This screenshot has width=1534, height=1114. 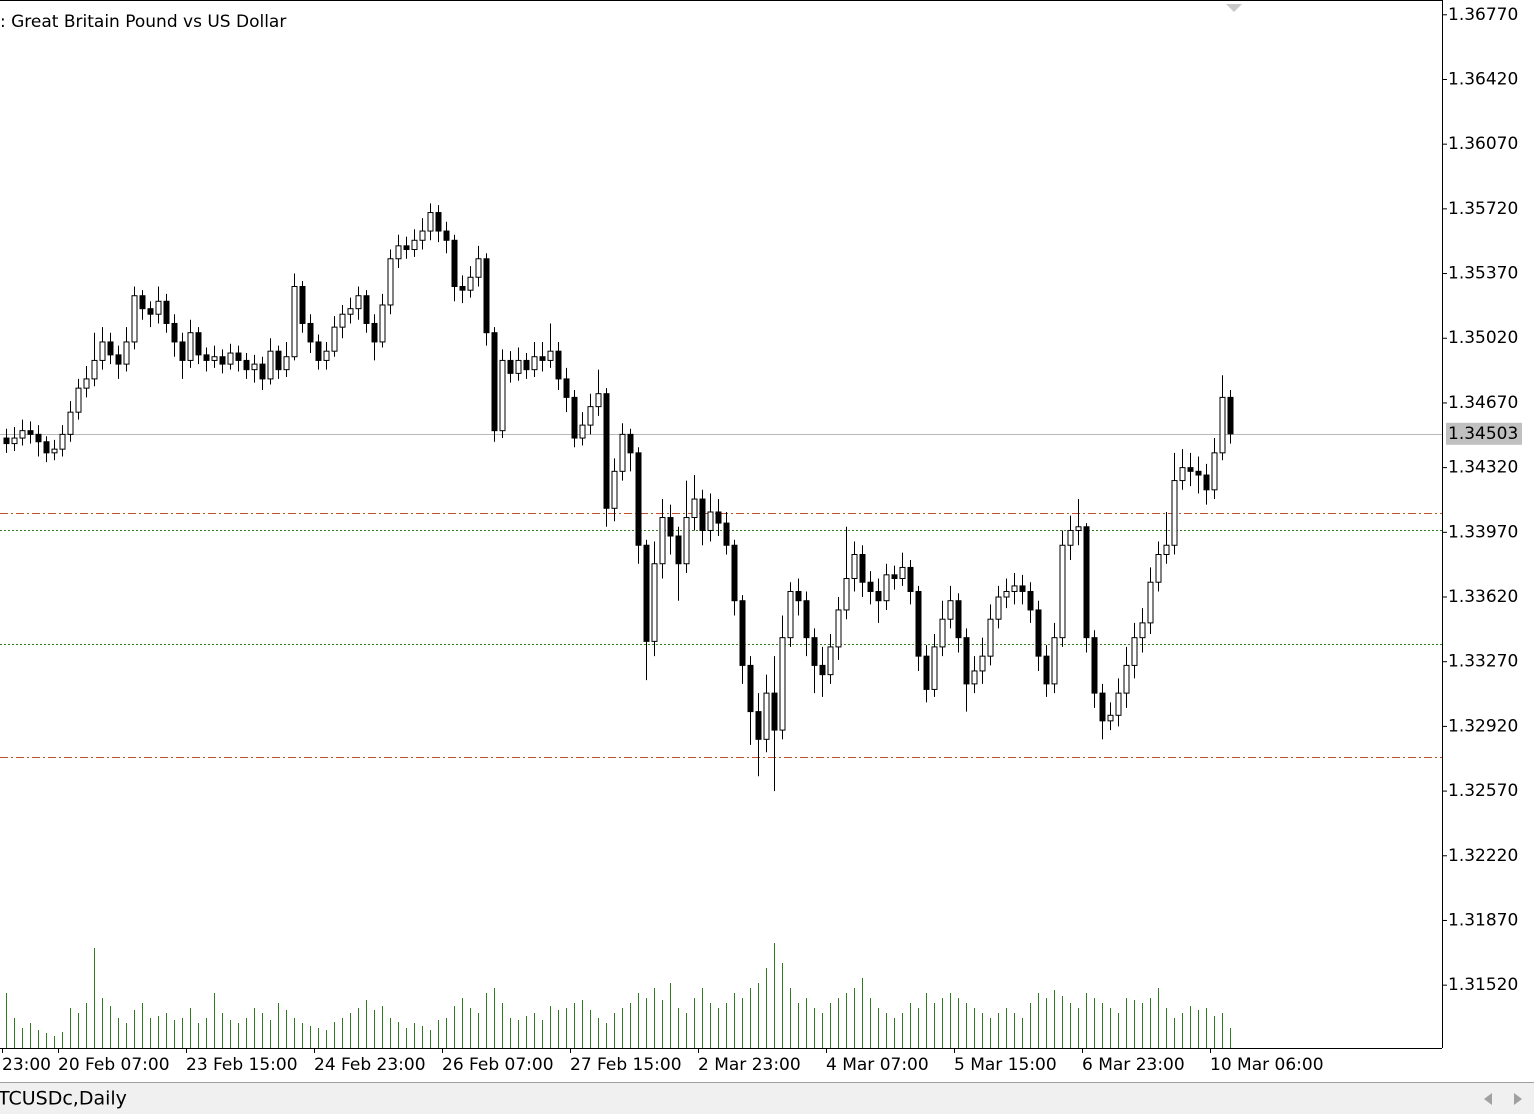 What do you see at coordinates (63, 1099) in the screenshot?
I see `chart-tab: TCUSDc,Daily` at bounding box center [63, 1099].